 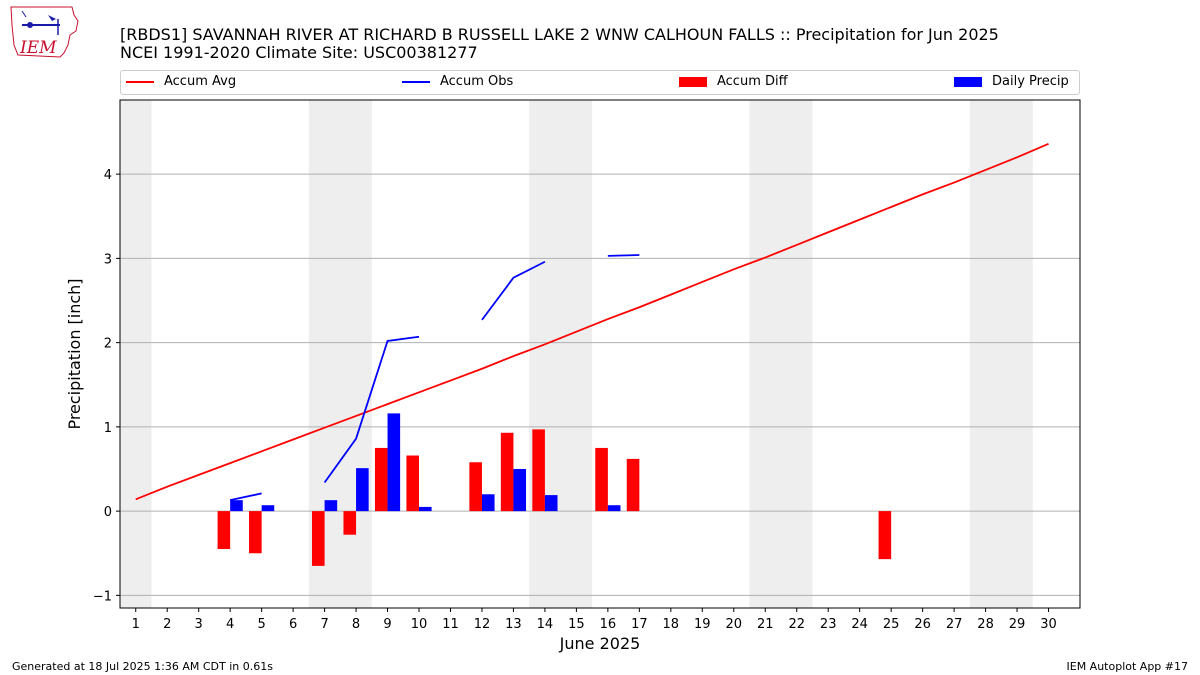 I want to click on x-tick-label: 27, so click(x=954, y=624).